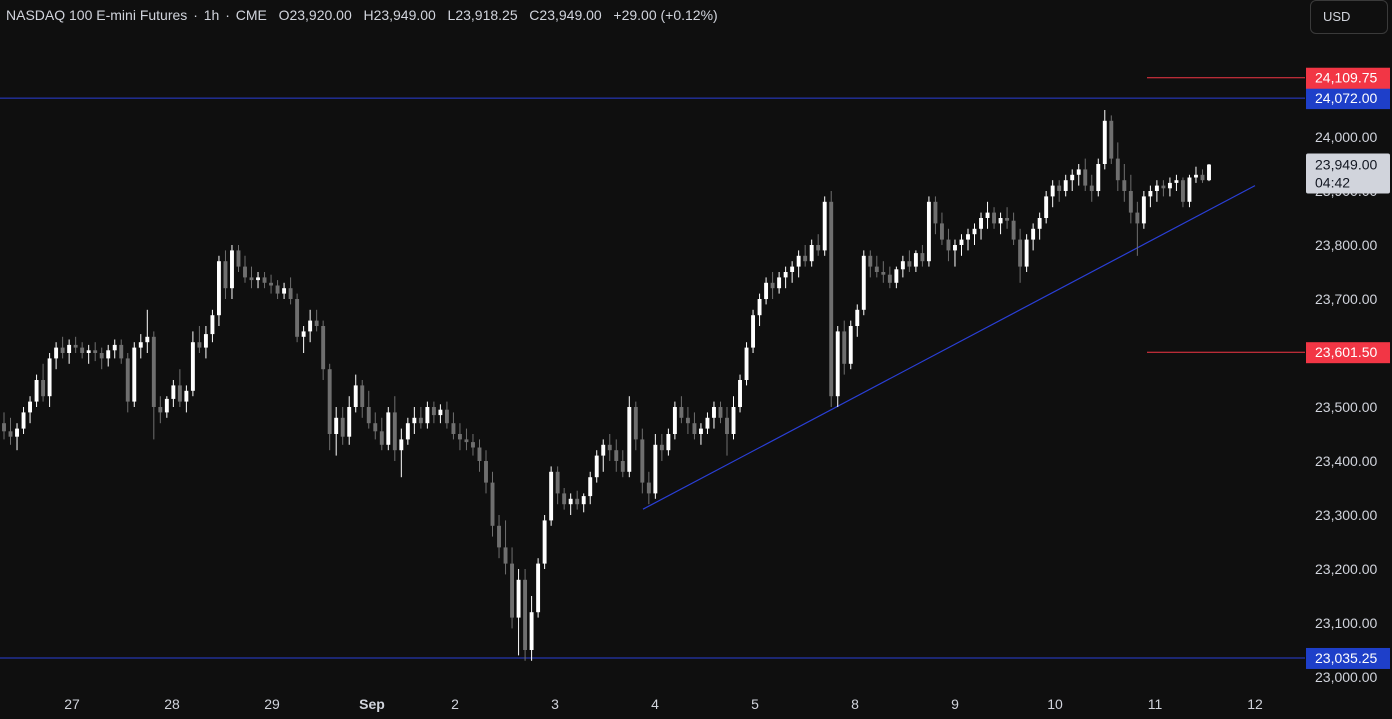 The width and height of the screenshot is (1392, 719). What do you see at coordinates (97, 15) in the screenshot?
I see `symbol-name: NASDAQ 100 E-mini Futures` at bounding box center [97, 15].